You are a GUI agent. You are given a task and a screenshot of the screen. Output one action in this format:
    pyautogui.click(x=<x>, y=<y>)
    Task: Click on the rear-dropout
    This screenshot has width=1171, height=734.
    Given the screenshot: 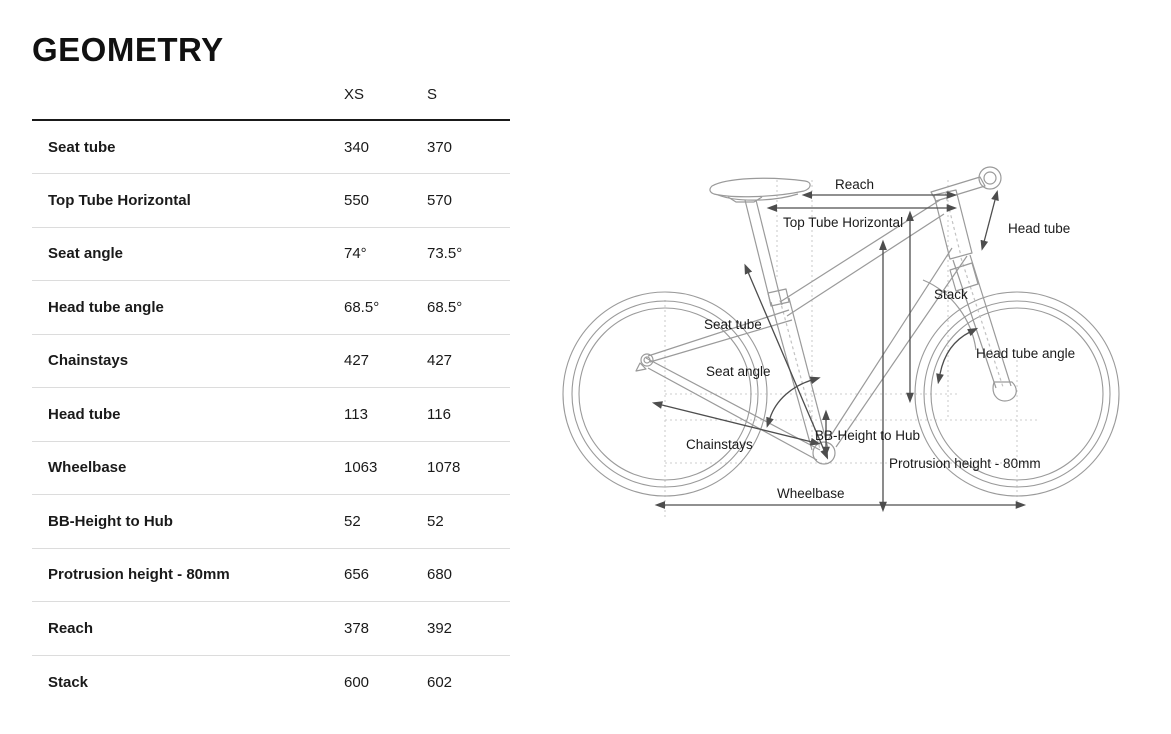 What is the action you would take?
    pyautogui.click(x=647, y=360)
    